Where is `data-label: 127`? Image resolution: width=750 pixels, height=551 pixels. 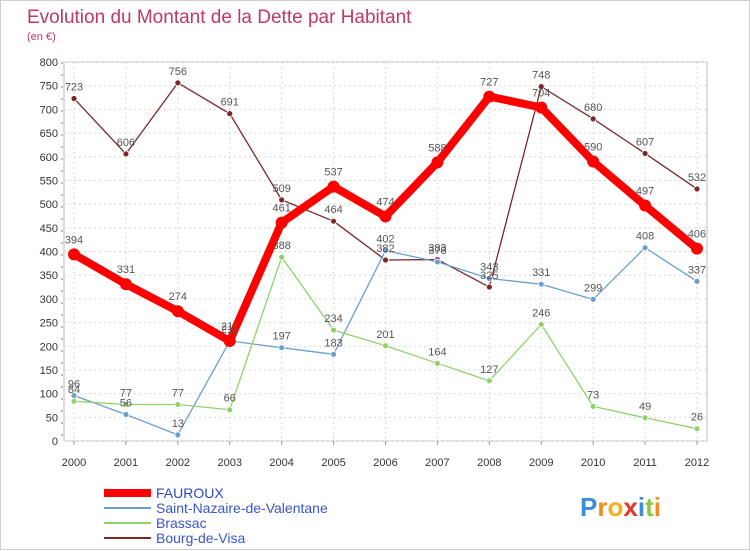 data-label: 127 is located at coordinates (489, 370).